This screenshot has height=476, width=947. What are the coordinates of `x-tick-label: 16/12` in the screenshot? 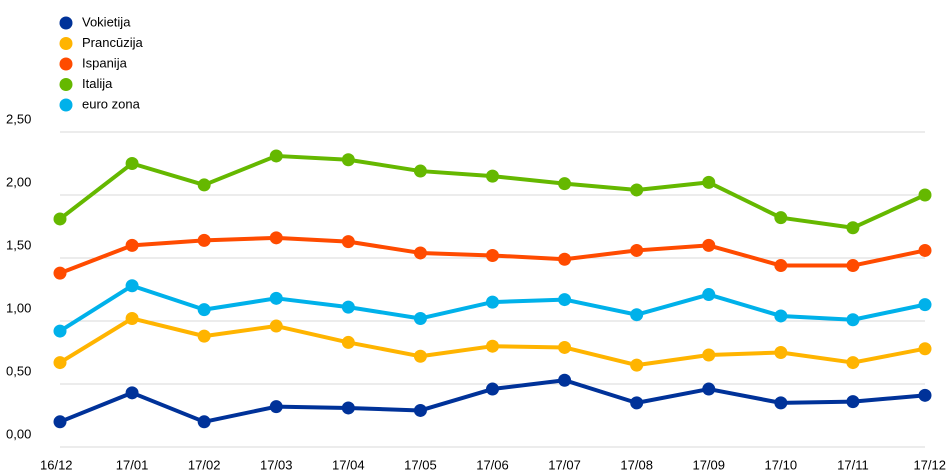 It's located at (56, 464).